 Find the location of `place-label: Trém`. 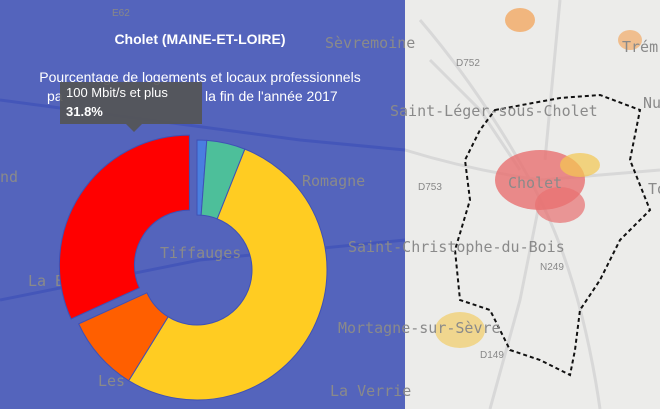

place-label: Trém is located at coordinates (640, 47).